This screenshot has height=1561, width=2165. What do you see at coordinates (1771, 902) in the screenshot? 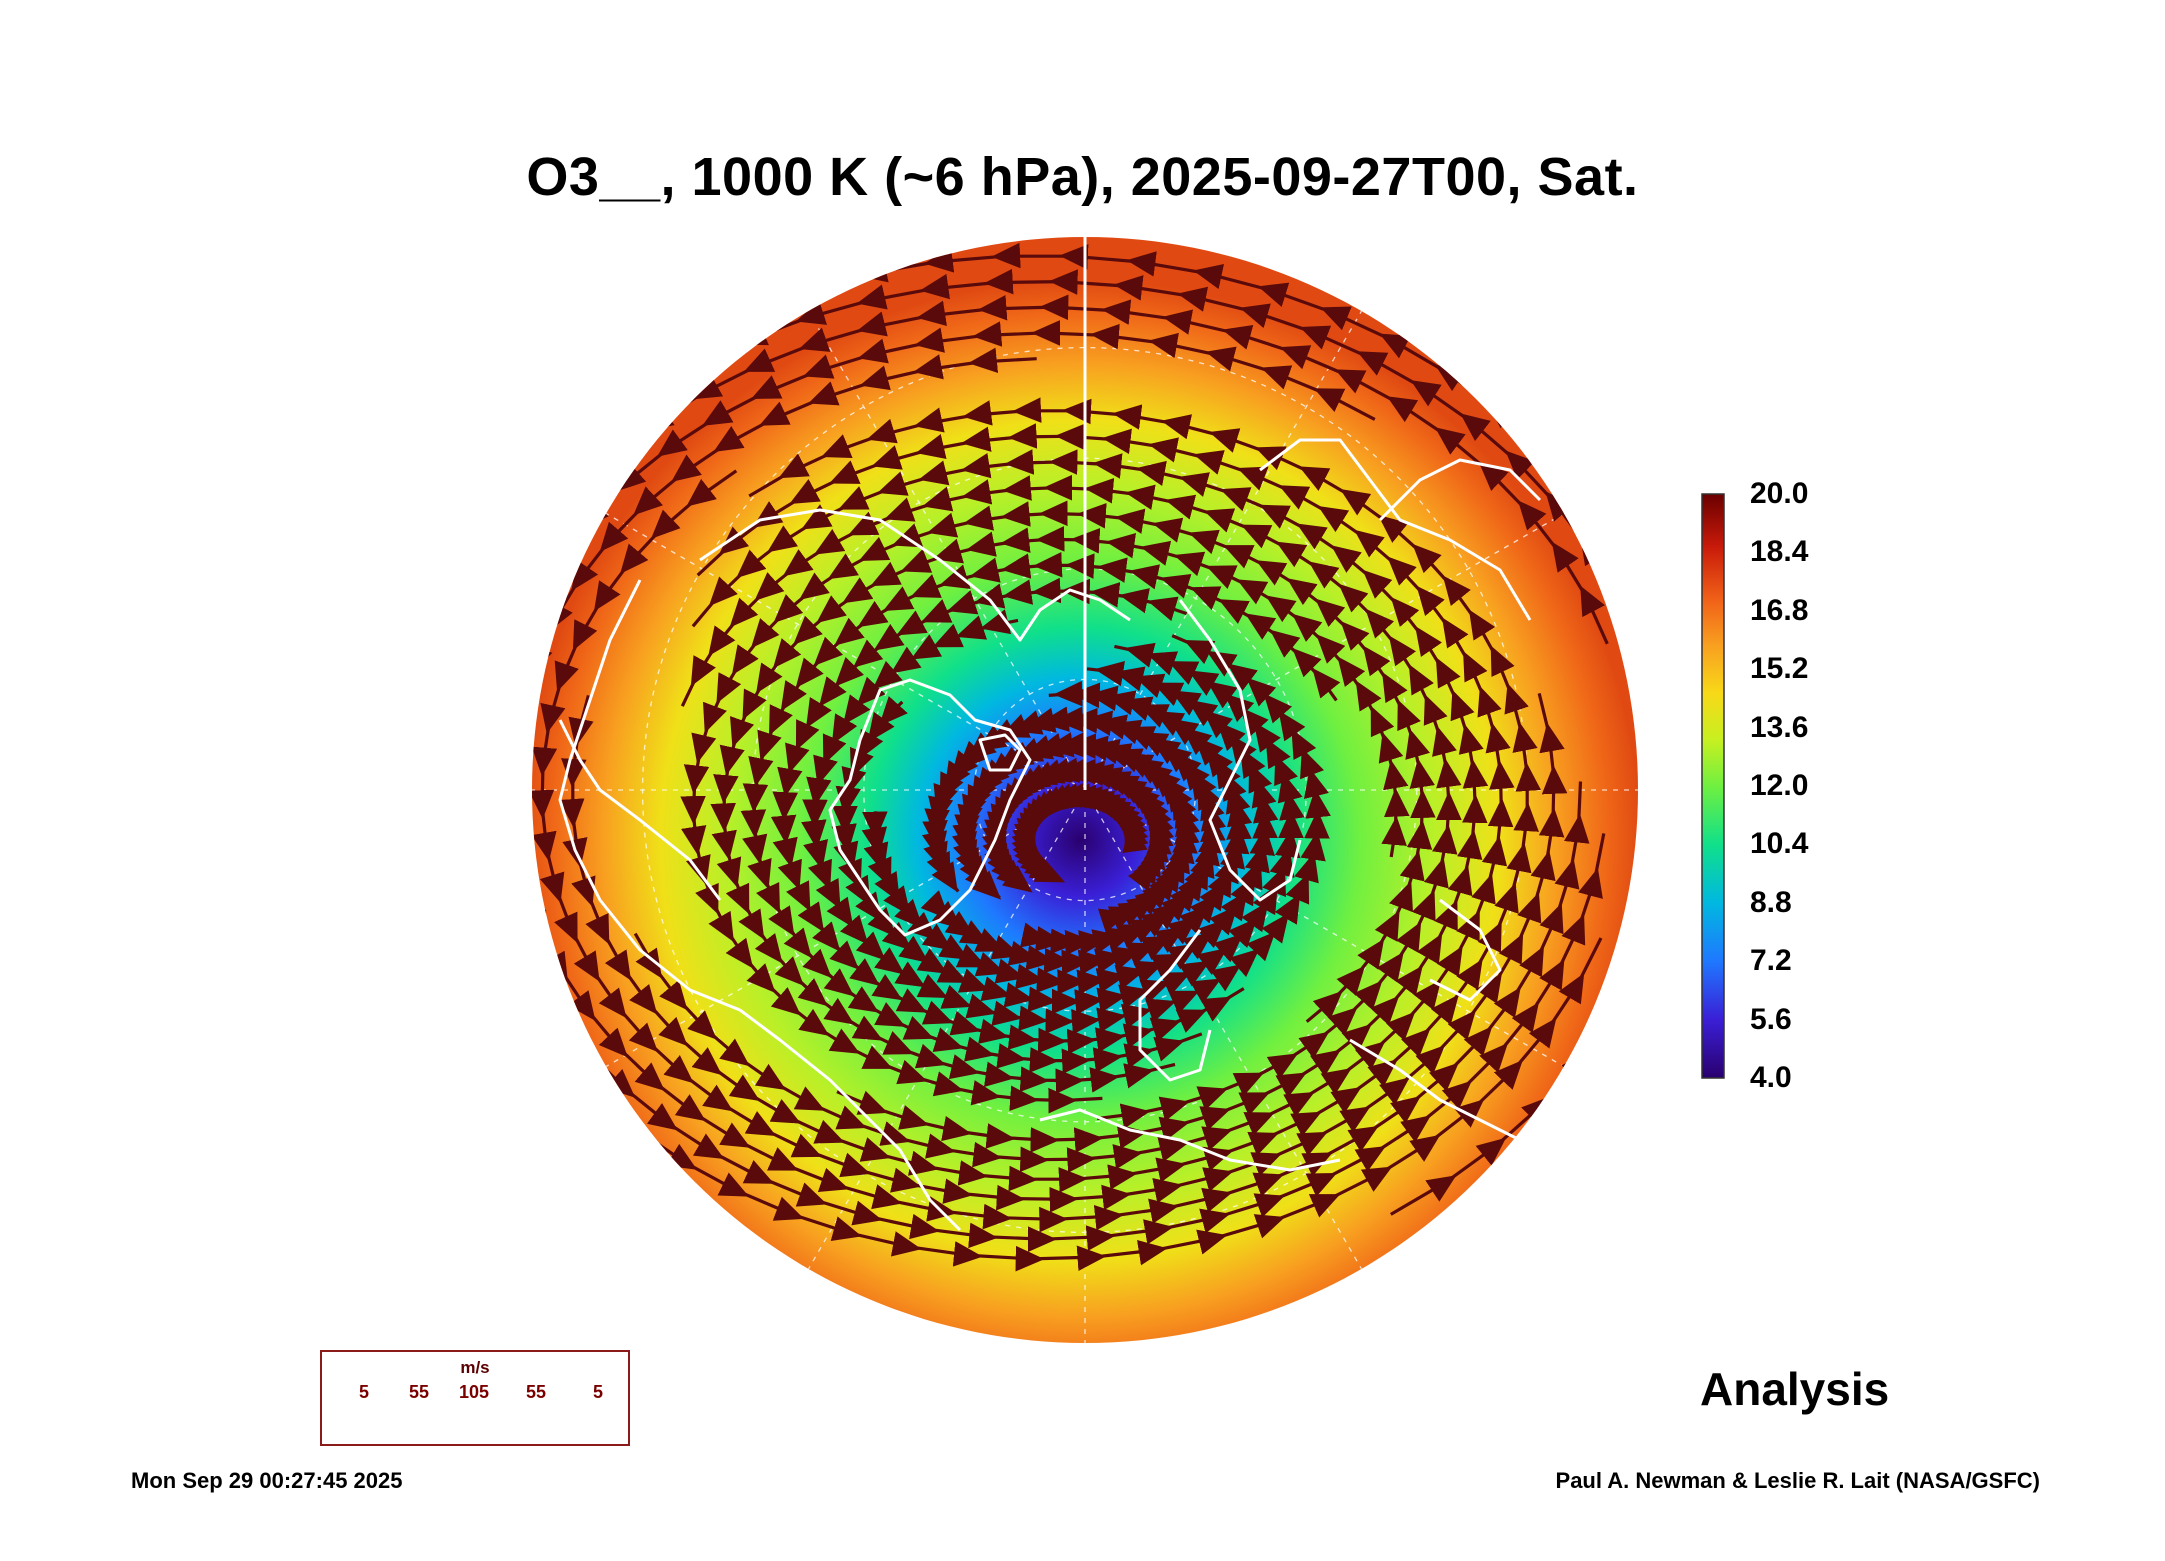
I see `colorbar-tick-label: 8.8` at bounding box center [1771, 902].